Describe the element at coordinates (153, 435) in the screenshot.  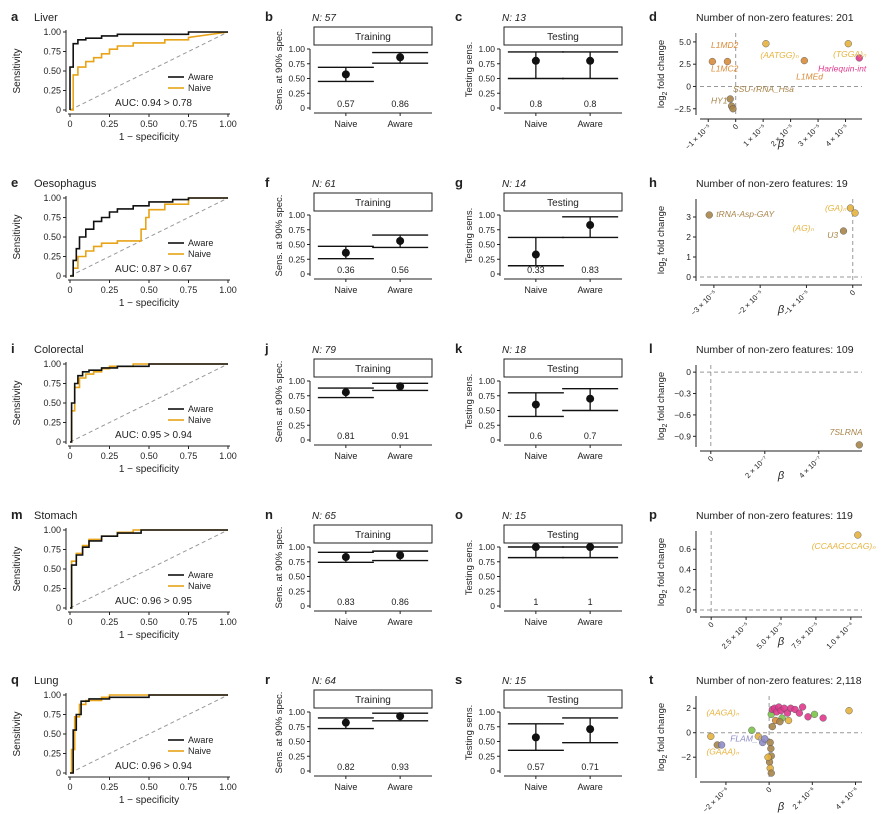
I see `auc-annotation: AUC: 0.95 > 0.94` at that location.